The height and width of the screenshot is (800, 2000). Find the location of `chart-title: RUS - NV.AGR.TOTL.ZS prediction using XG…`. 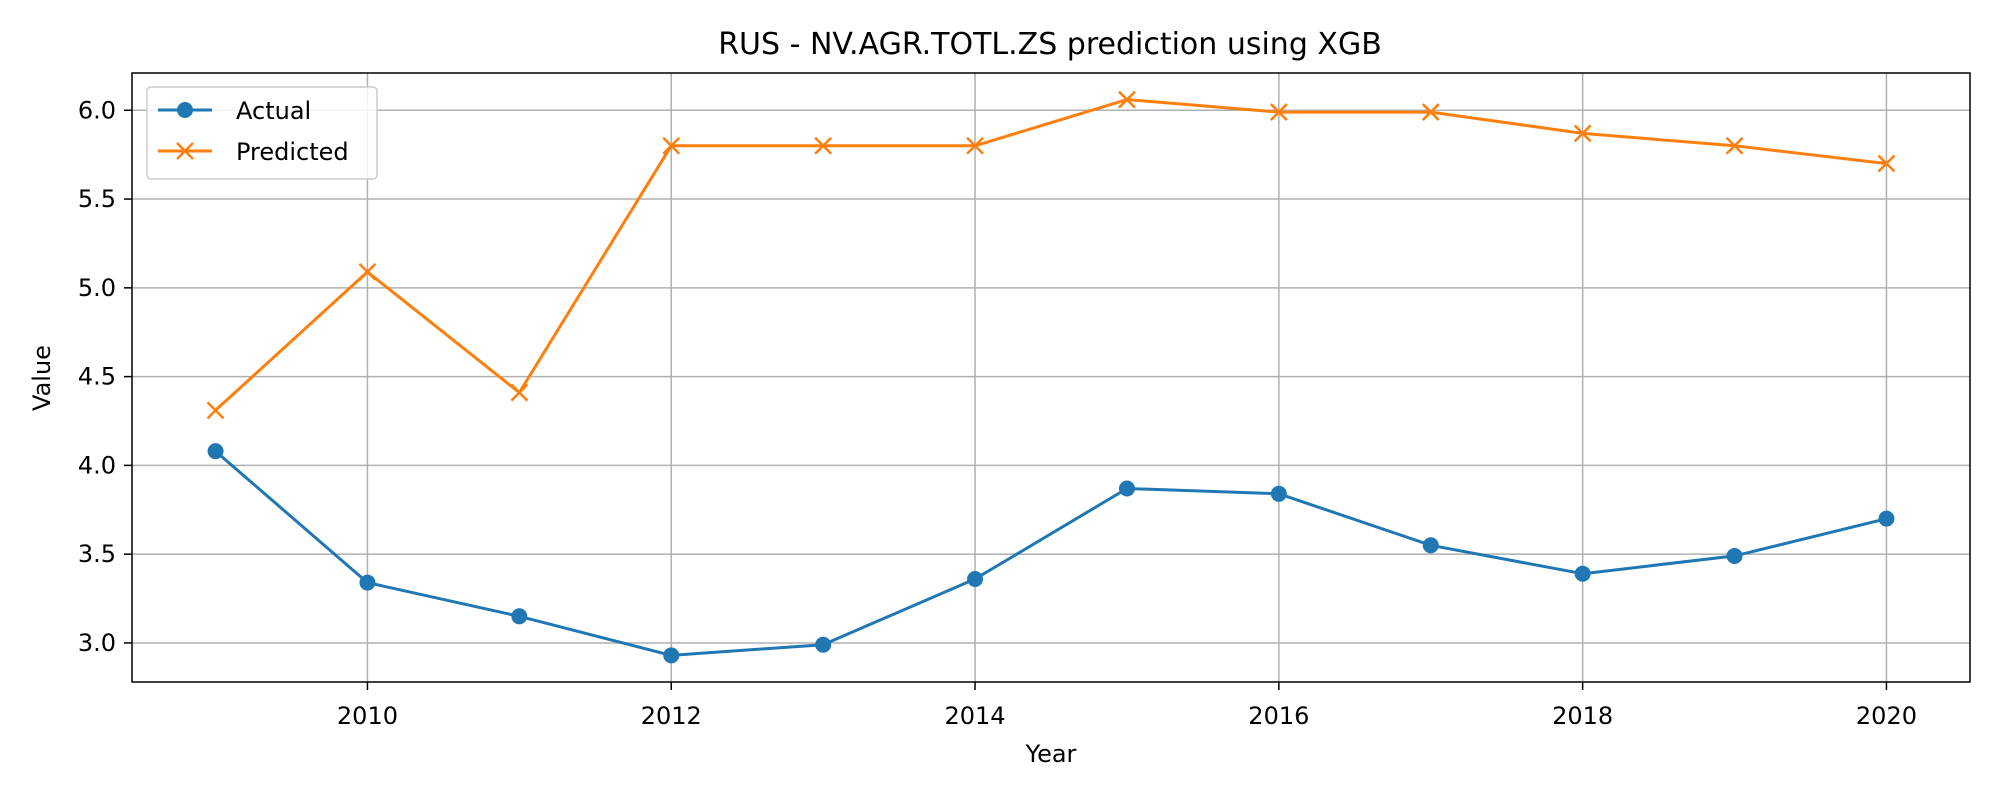

chart-title: RUS - NV.AGR.TOTL.ZS prediction using XG… is located at coordinates (1050, 44).